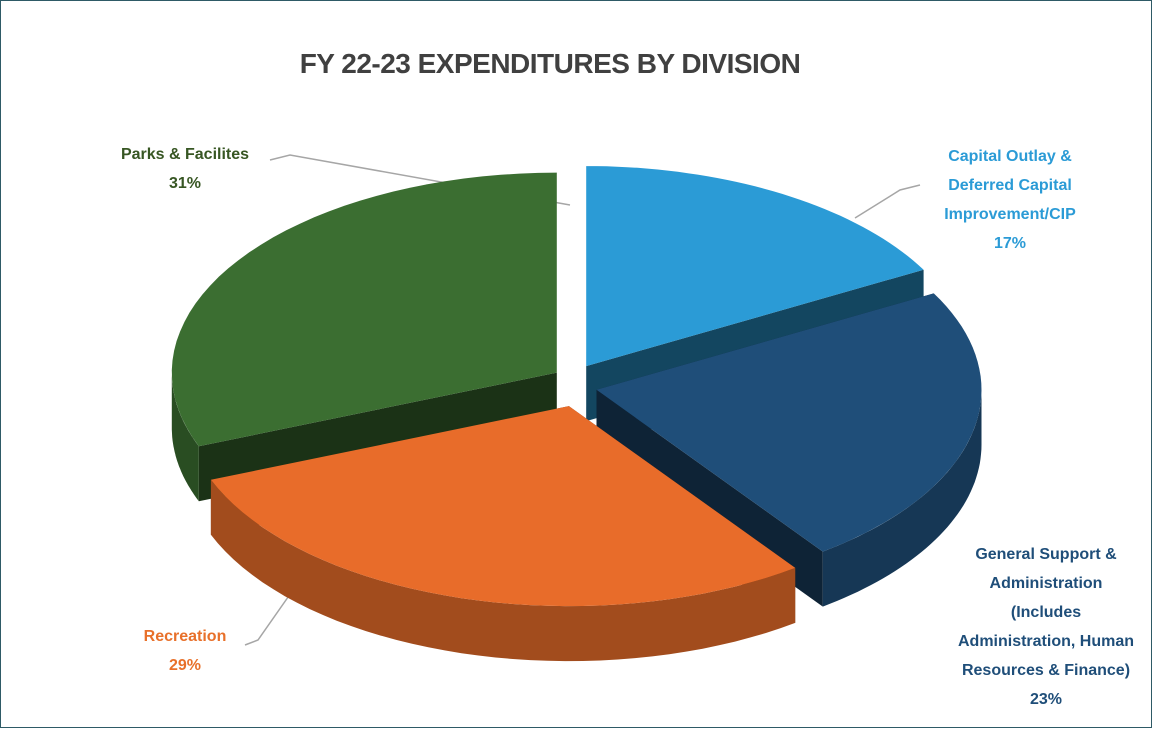  Describe the element at coordinates (550, 63) in the screenshot. I see `chart-title: FY 22-23 EXPENDITURES BY DIVISION` at that location.